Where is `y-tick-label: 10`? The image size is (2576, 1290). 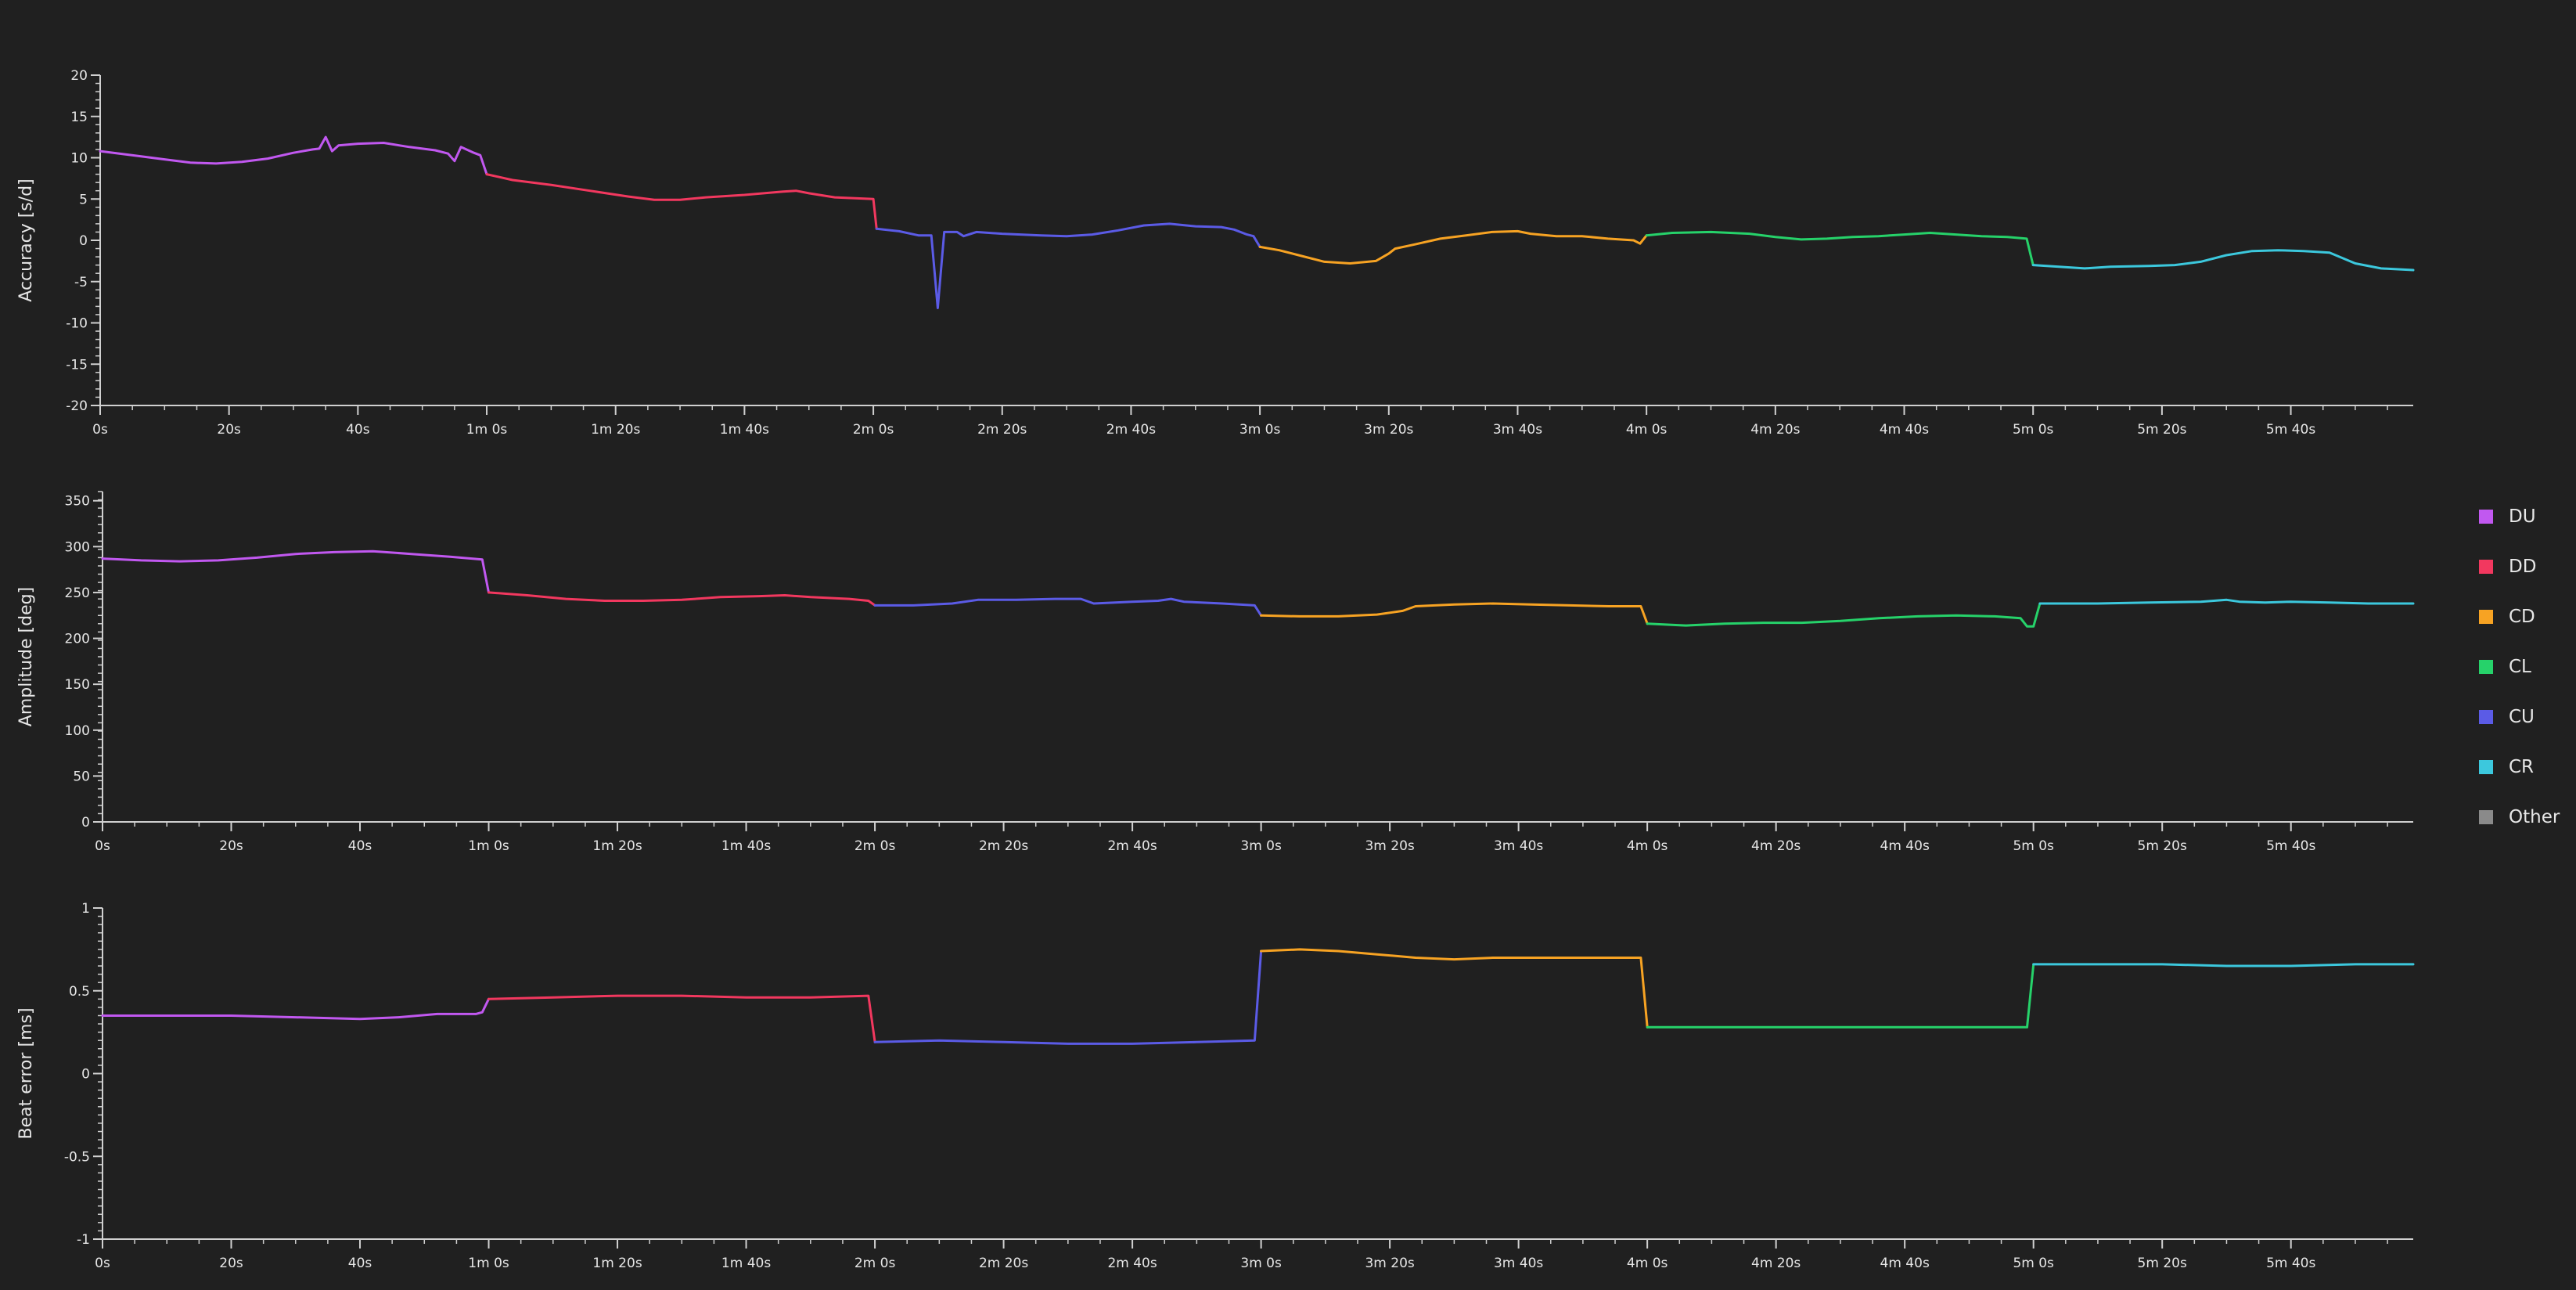
y-tick-label: 10 is located at coordinates (79, 159).